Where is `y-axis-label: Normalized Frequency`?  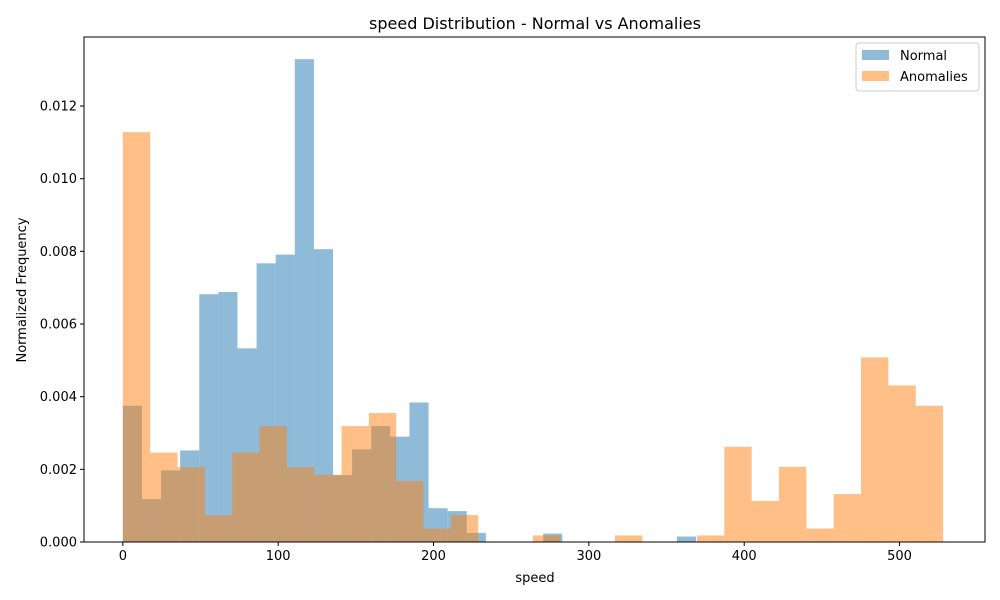
y-axis-label: Normalized Frequency is located at coordinates (22, 289).